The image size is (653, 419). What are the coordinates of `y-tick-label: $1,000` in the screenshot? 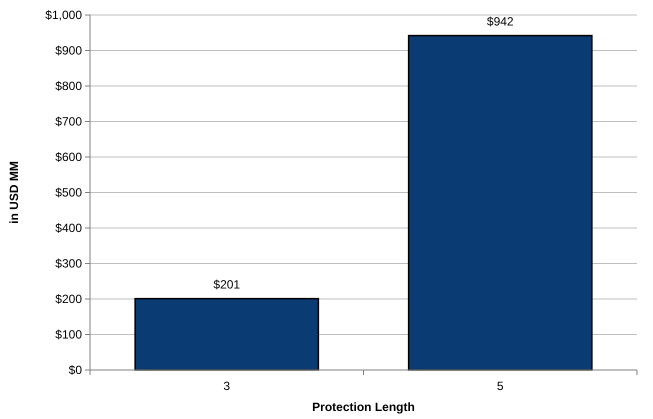 It's located at (63, 15).